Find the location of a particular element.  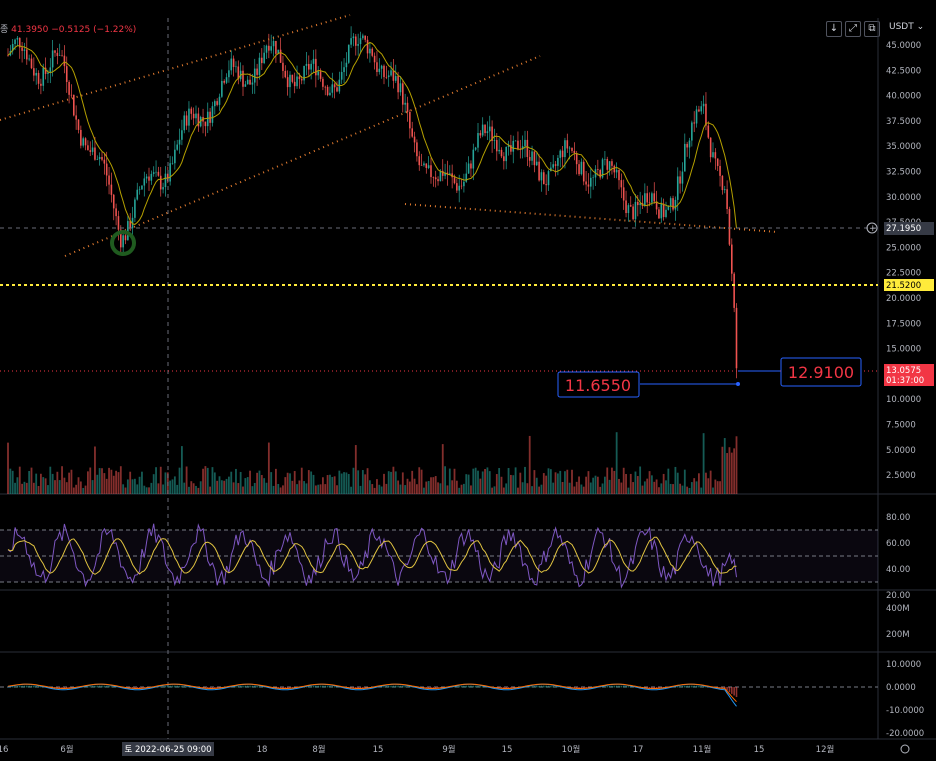

measure-low-box is located at coordinates (598, 384).